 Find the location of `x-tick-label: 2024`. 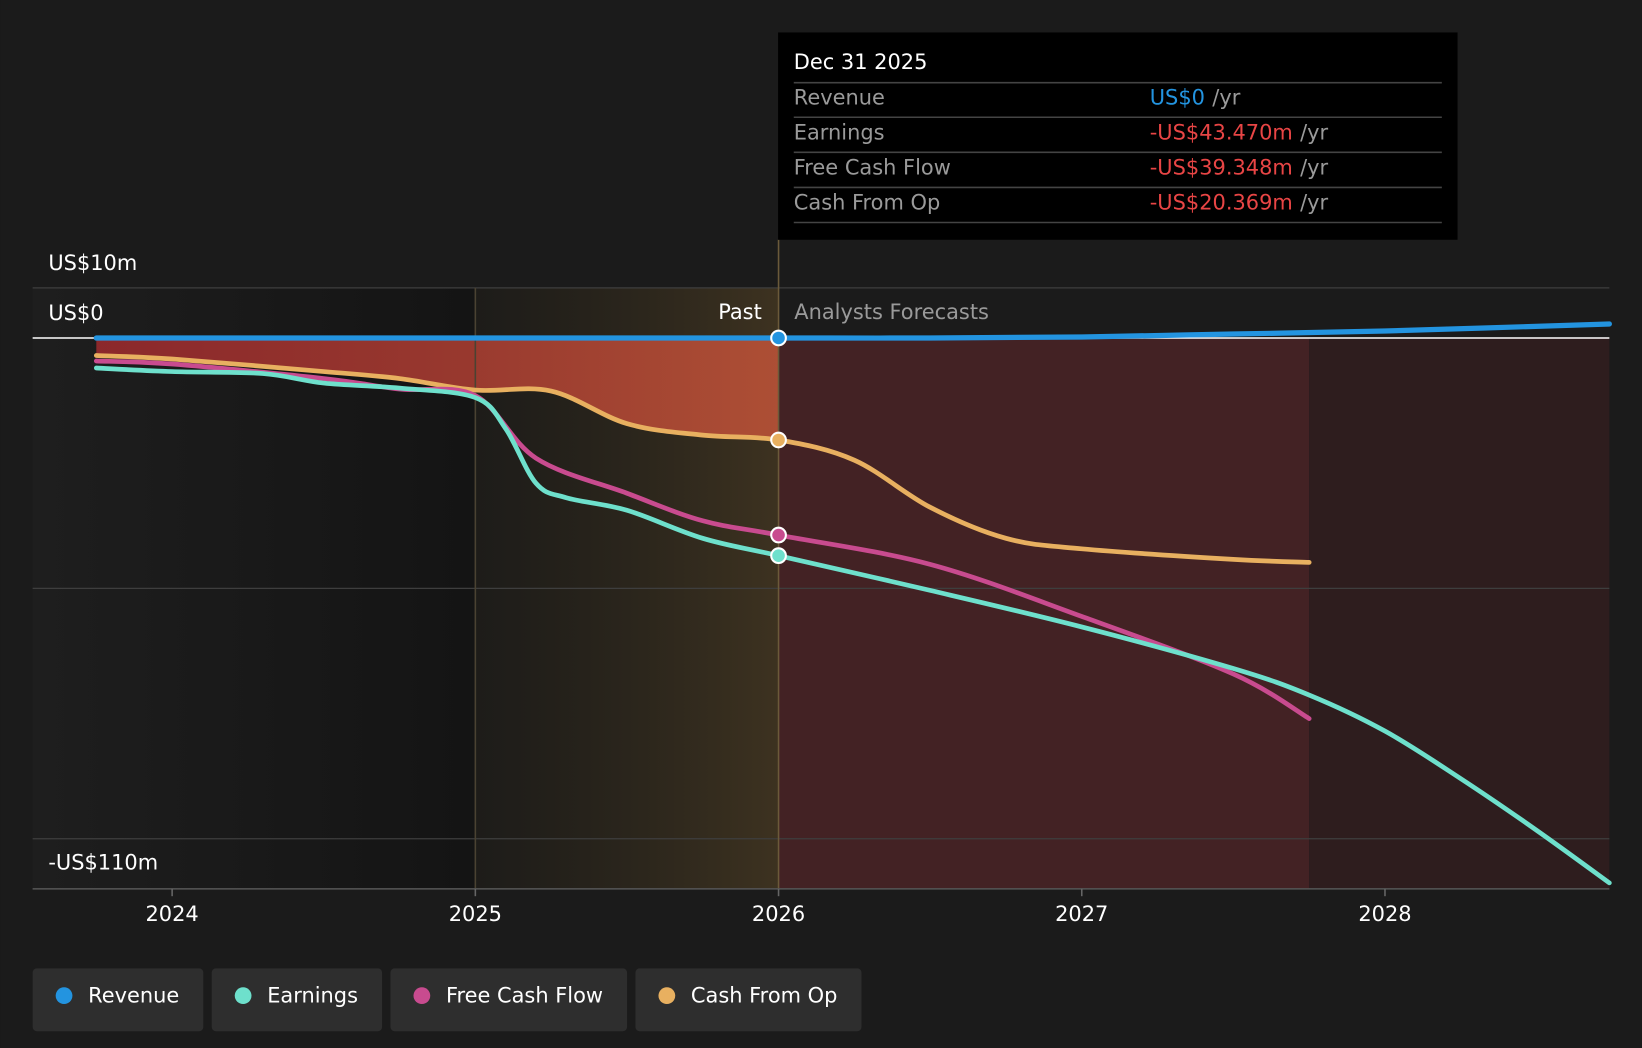

x-tick-label: 2024 is located at coordinates (171, 914).